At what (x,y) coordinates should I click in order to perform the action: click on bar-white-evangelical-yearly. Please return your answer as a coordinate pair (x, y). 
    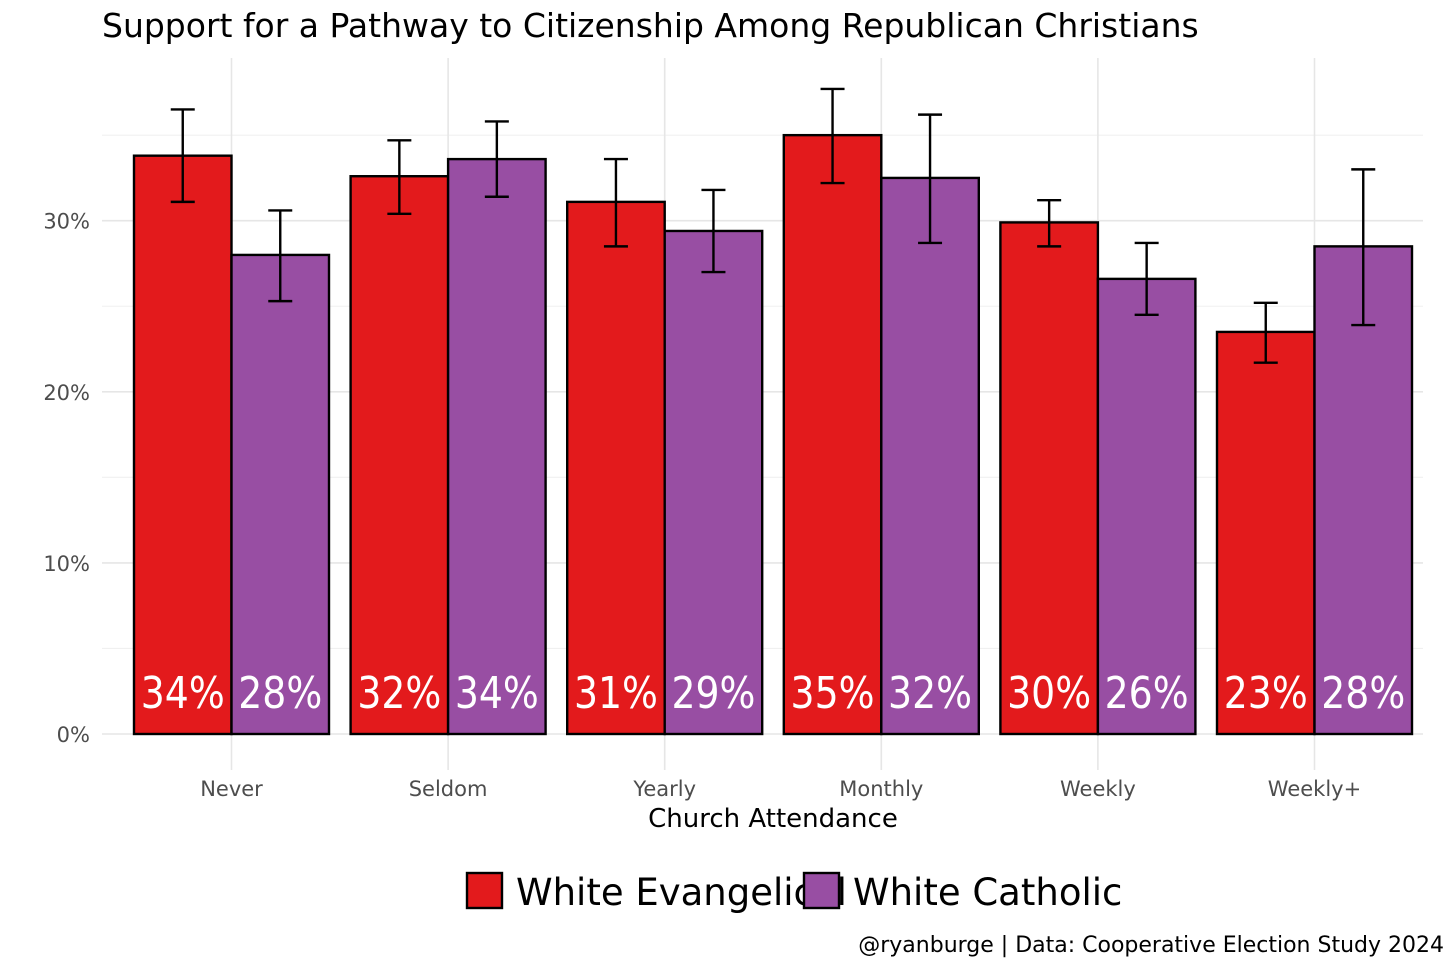
    Looking at the image, I should click on (616, 468).